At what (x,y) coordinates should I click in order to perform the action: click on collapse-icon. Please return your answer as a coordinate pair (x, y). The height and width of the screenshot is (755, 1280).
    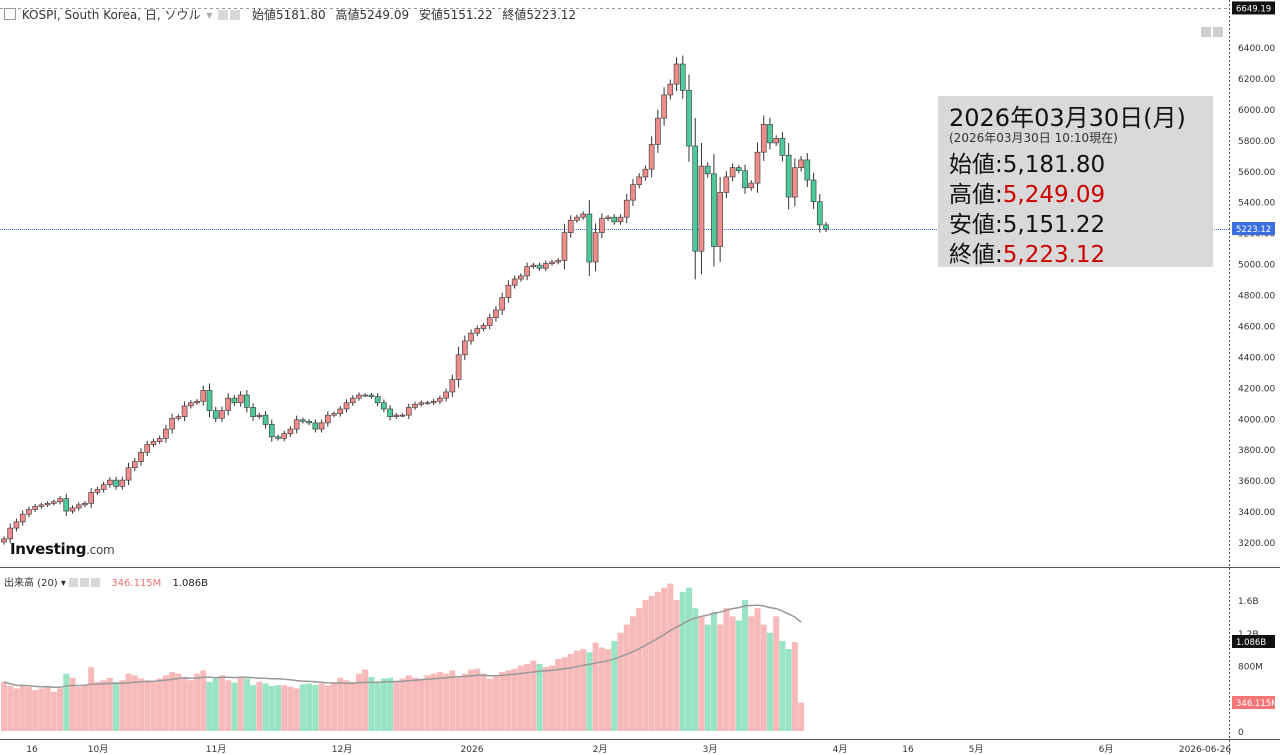
    Looking at the image, I should click on (10, 14).